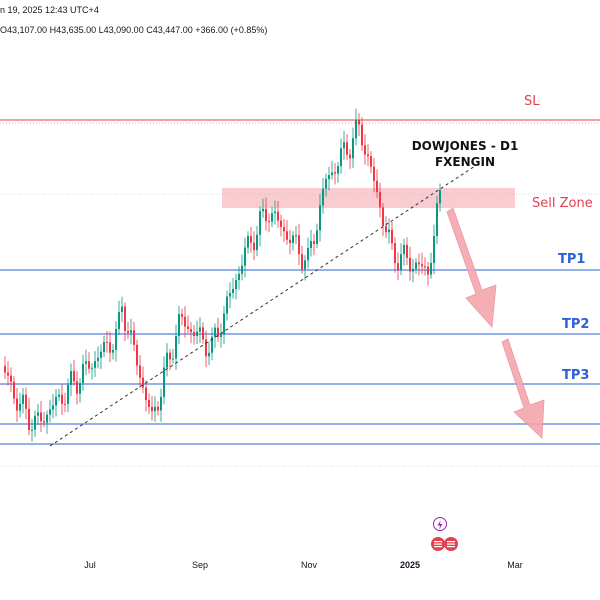  What do you see at coordinates (576, 375) in the screenshot?
I see `tp3-label: TP3` at bounding box center [576, 375].